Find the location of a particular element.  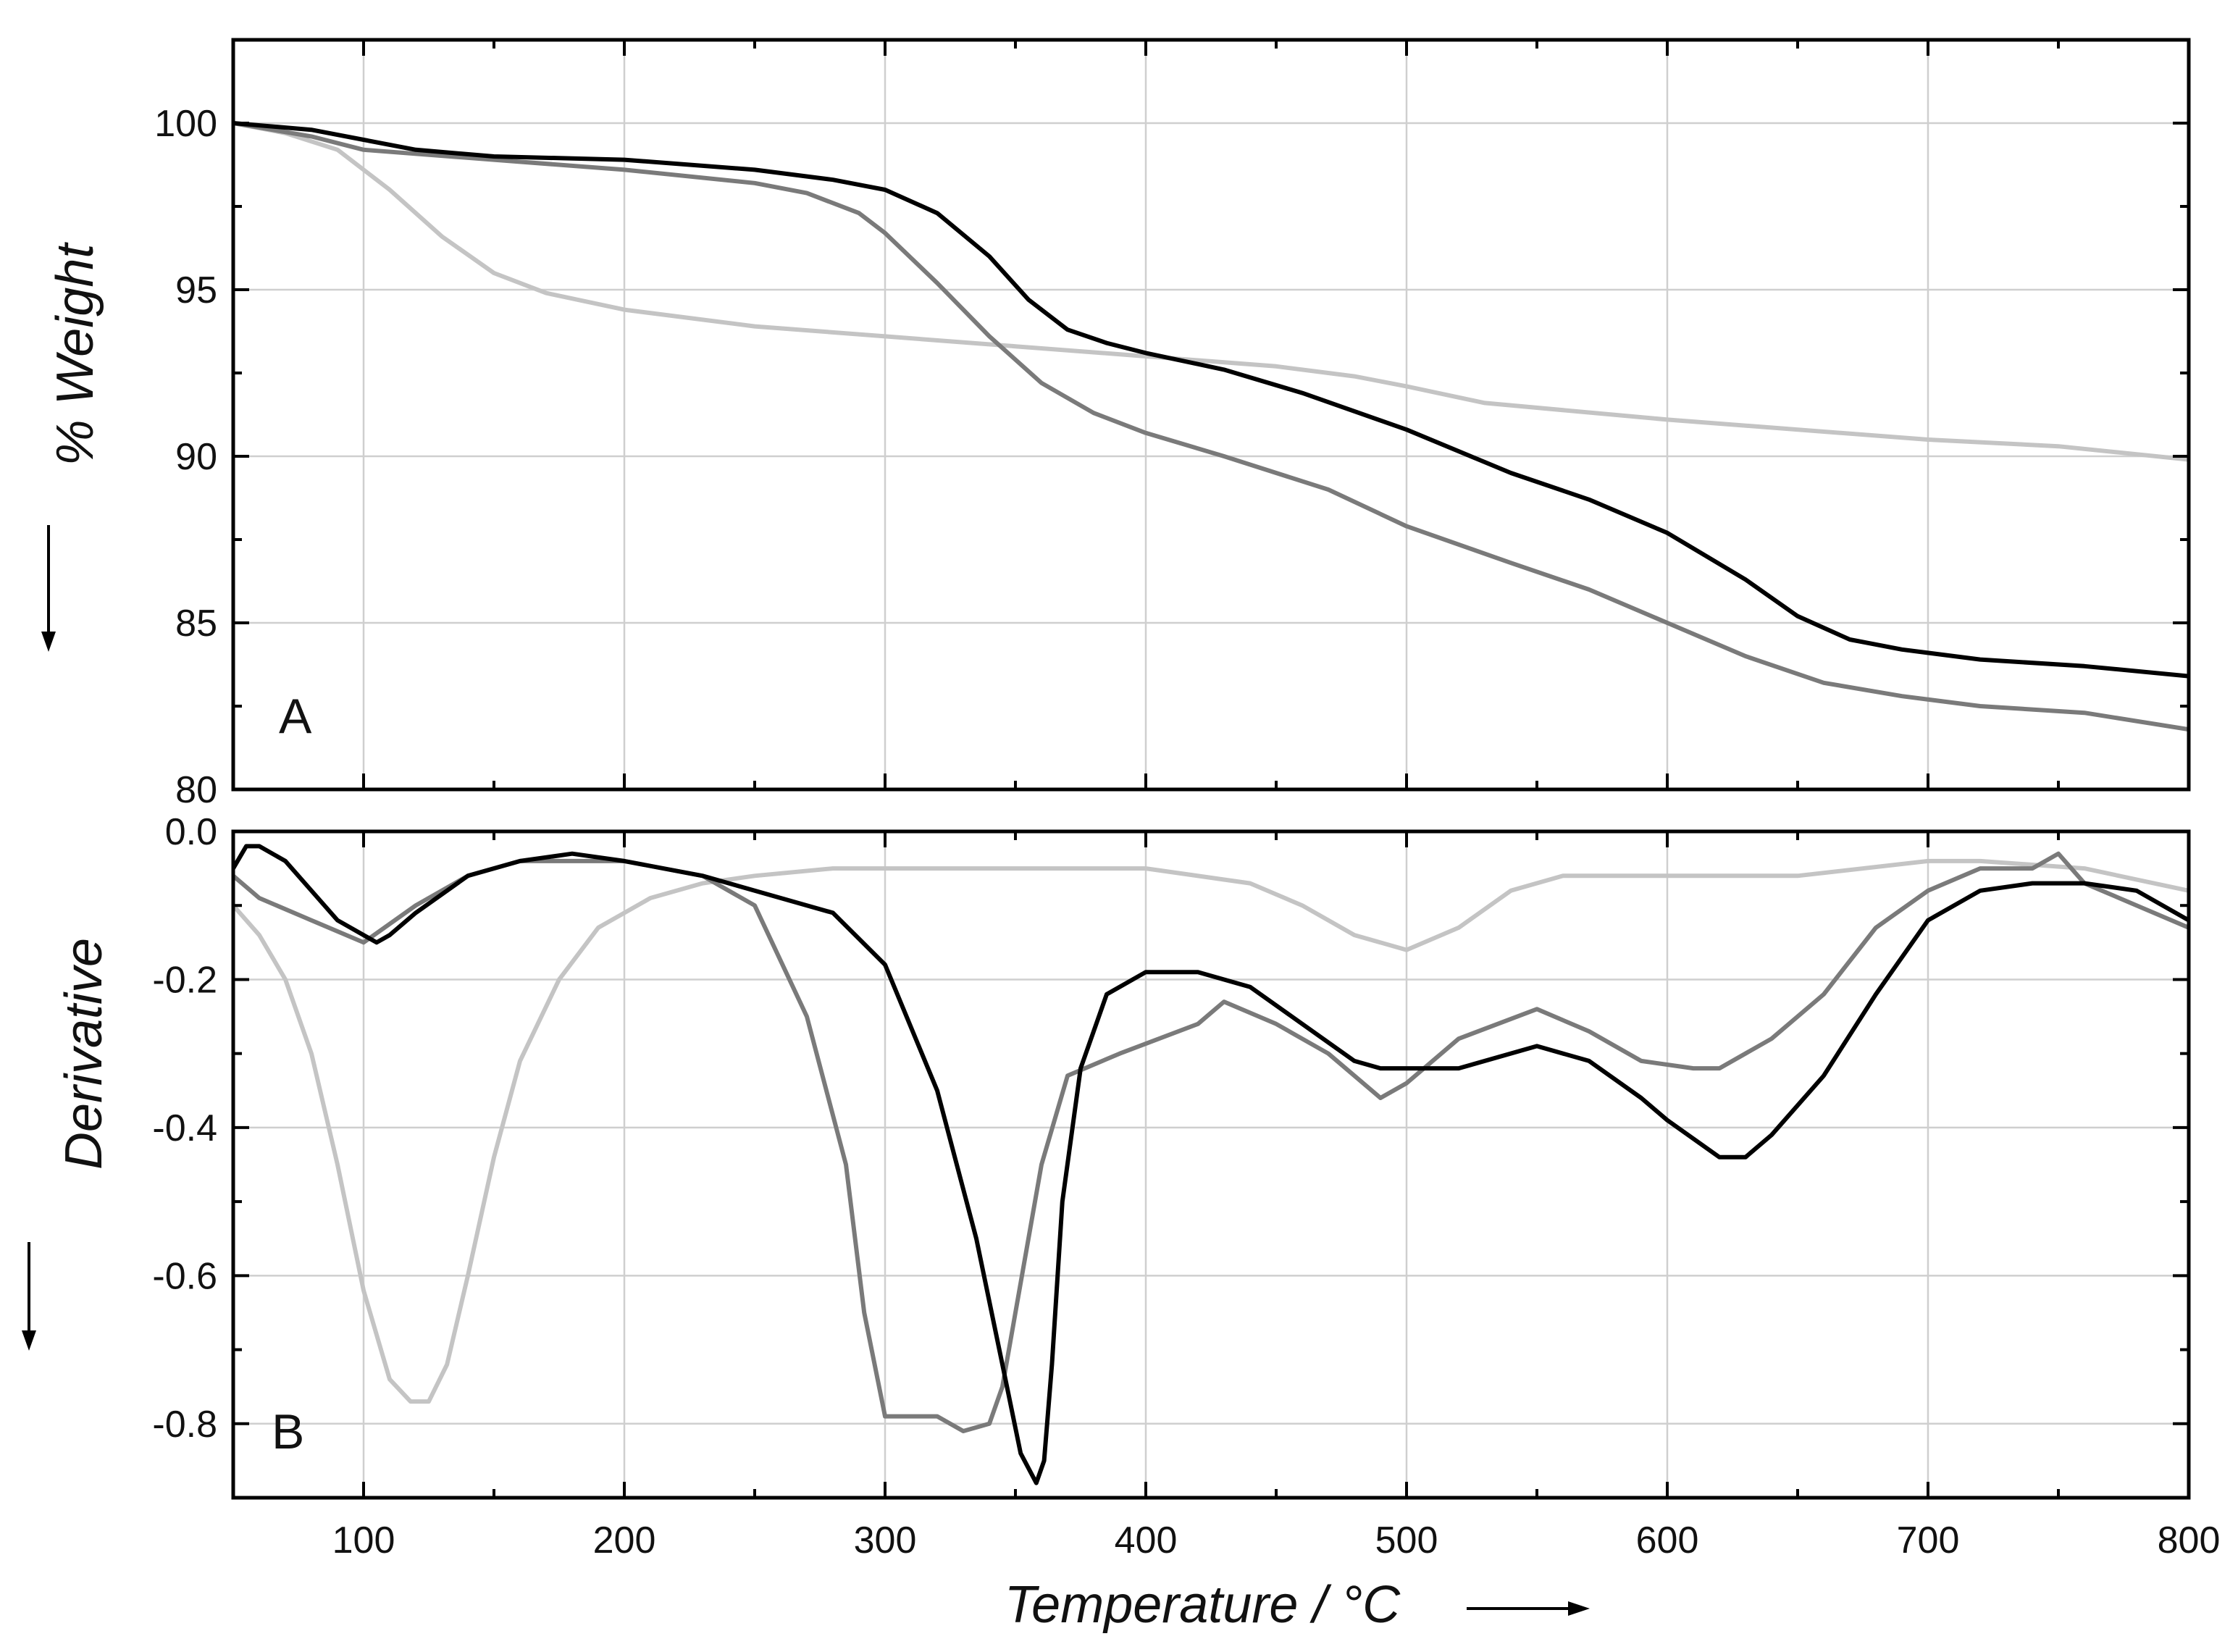

y-tick-label: -0.8 is located at coordinates (184, 1425).